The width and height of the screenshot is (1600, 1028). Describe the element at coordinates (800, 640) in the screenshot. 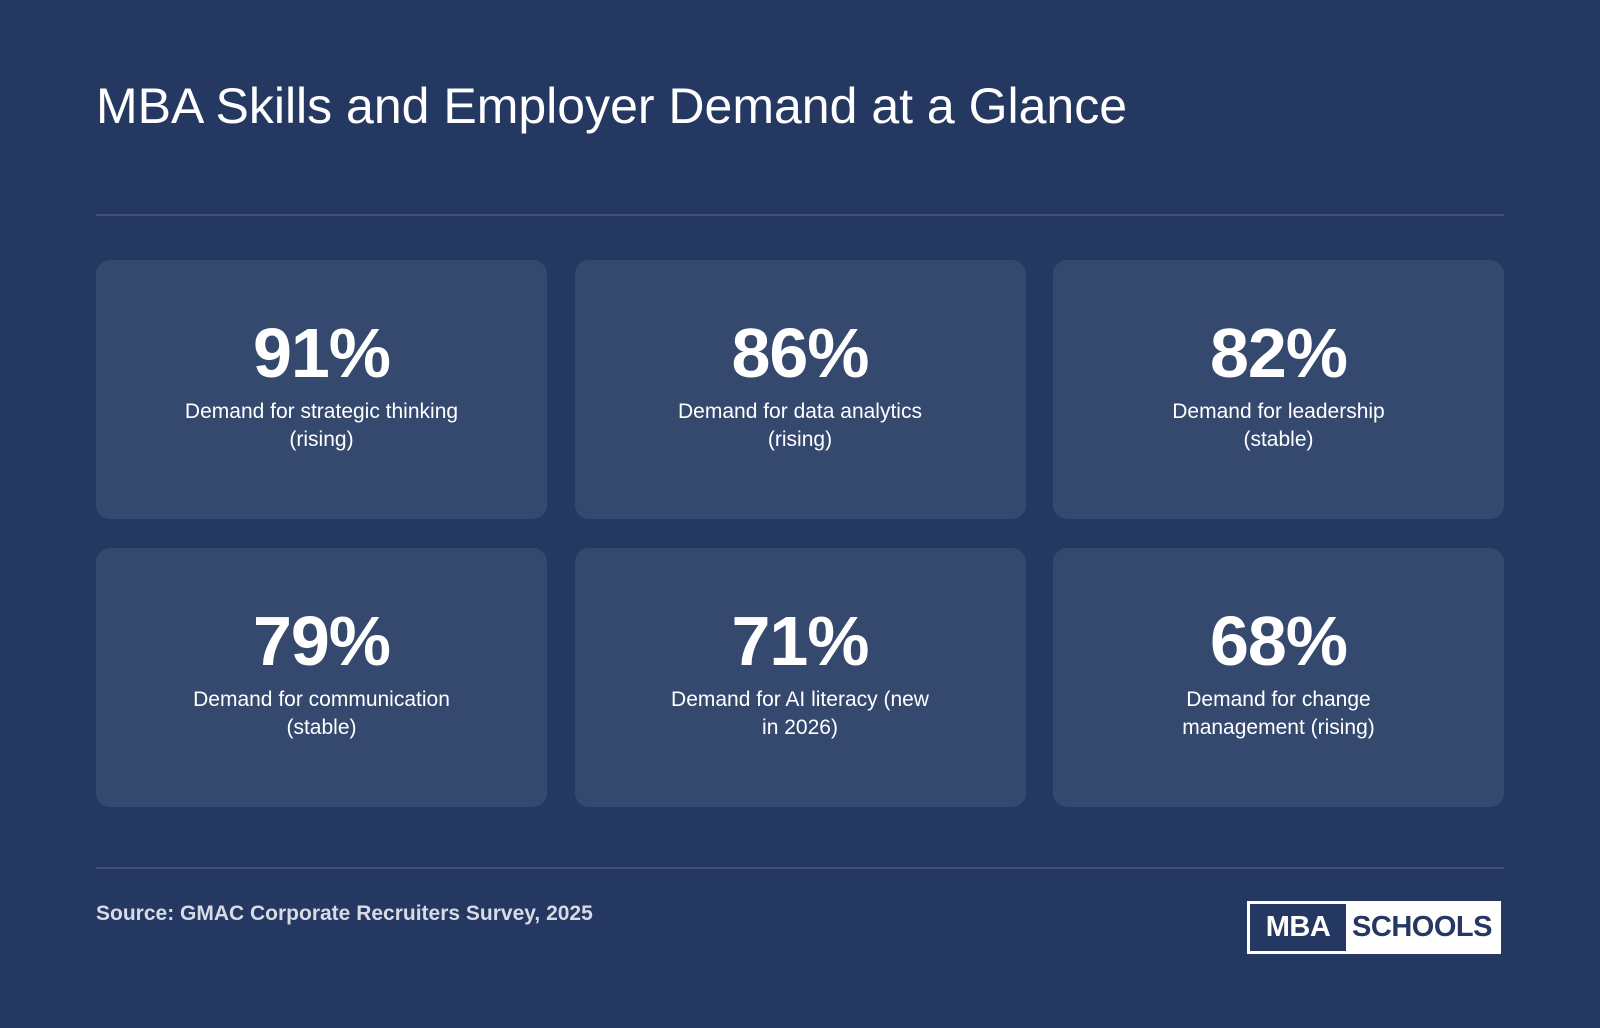

I see `stat-value: 71%` at that location.